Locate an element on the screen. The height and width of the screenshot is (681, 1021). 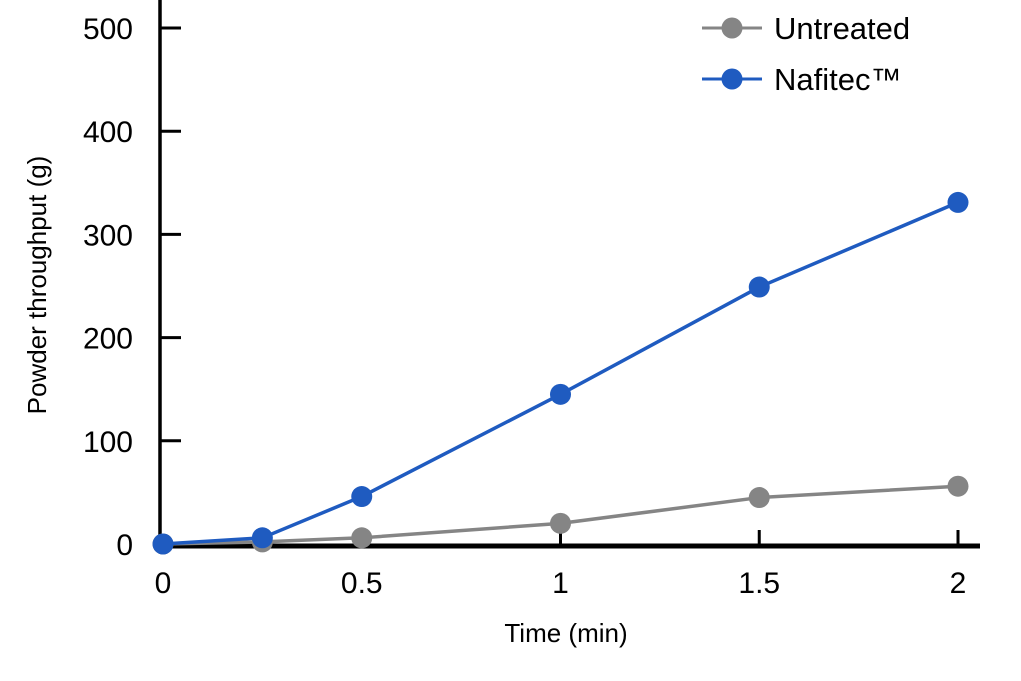
x-tick-label: 1 is located at coordinates (560, 583).